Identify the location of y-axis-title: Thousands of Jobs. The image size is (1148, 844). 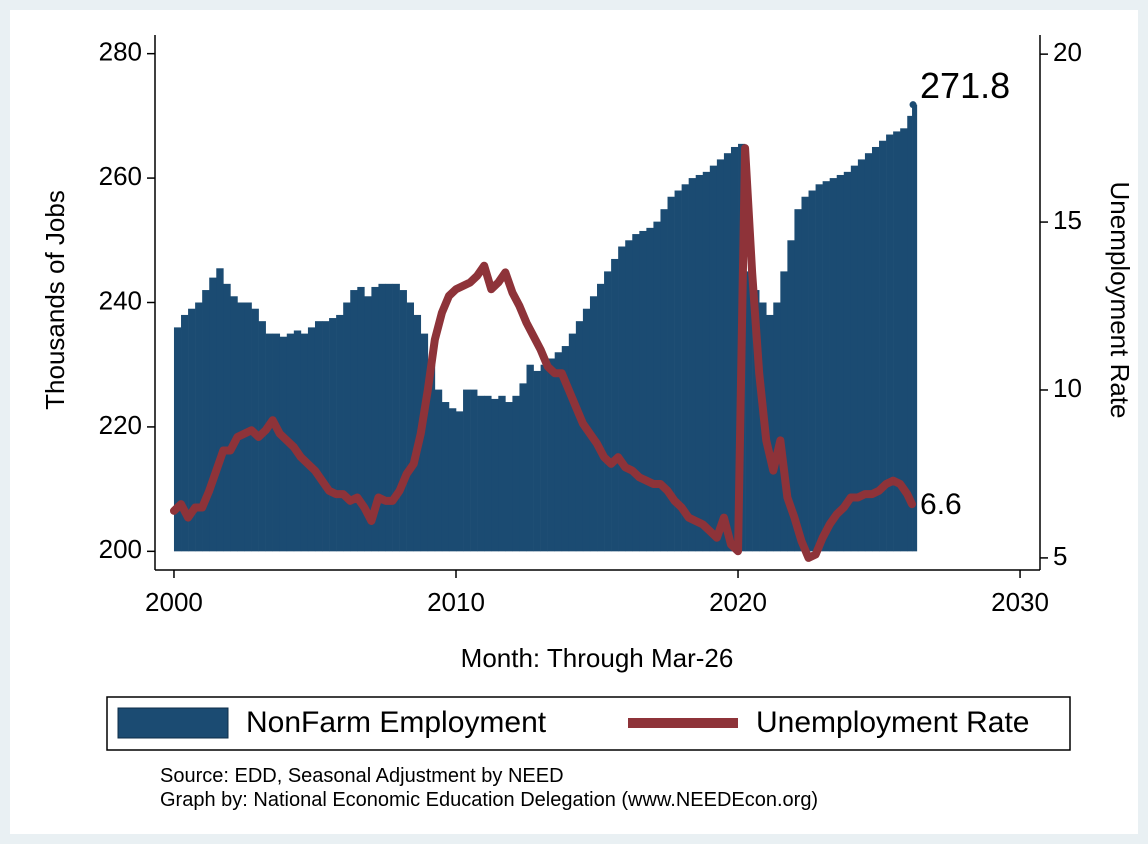
(55, 300).